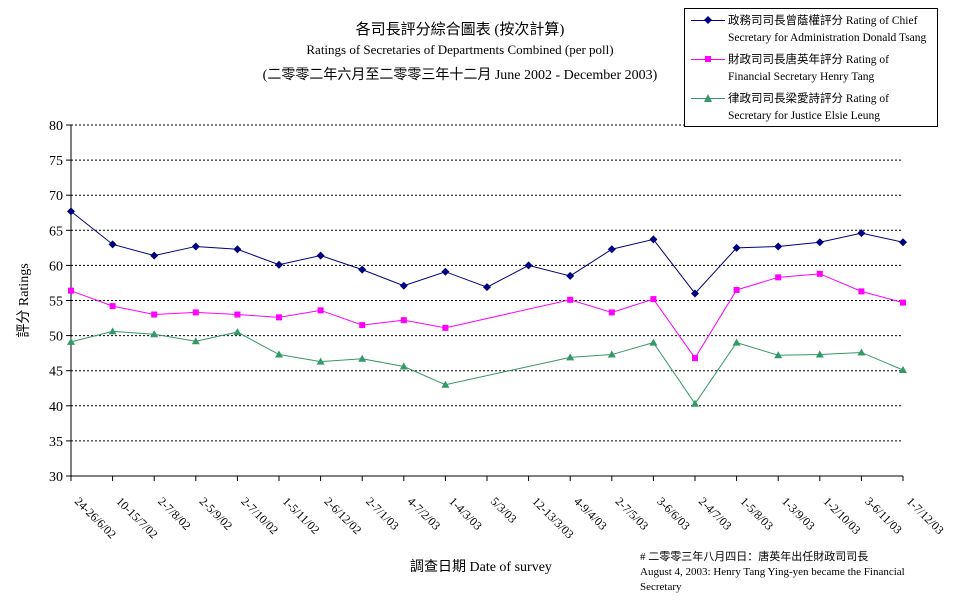 This screenshot has height=600, width=977. I want to click on y-tick-label: 35, so click(56, 442).